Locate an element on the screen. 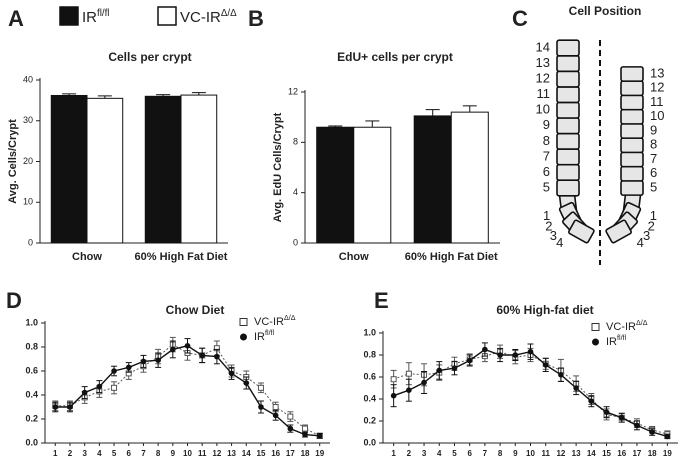  x-tick-label: 16 is located at coordinates (275, 453).